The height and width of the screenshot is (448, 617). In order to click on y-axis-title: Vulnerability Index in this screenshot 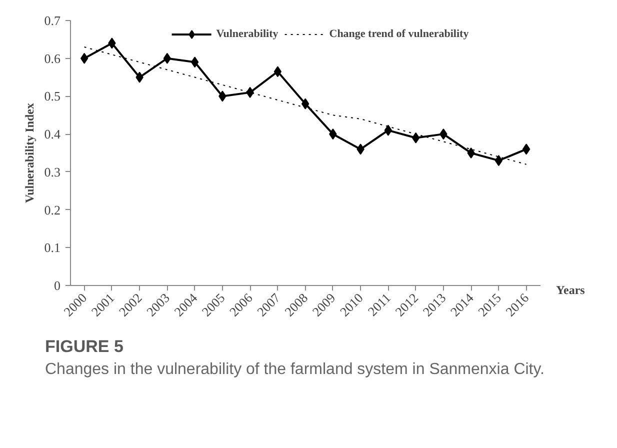, I will do `click(29, 153)`.